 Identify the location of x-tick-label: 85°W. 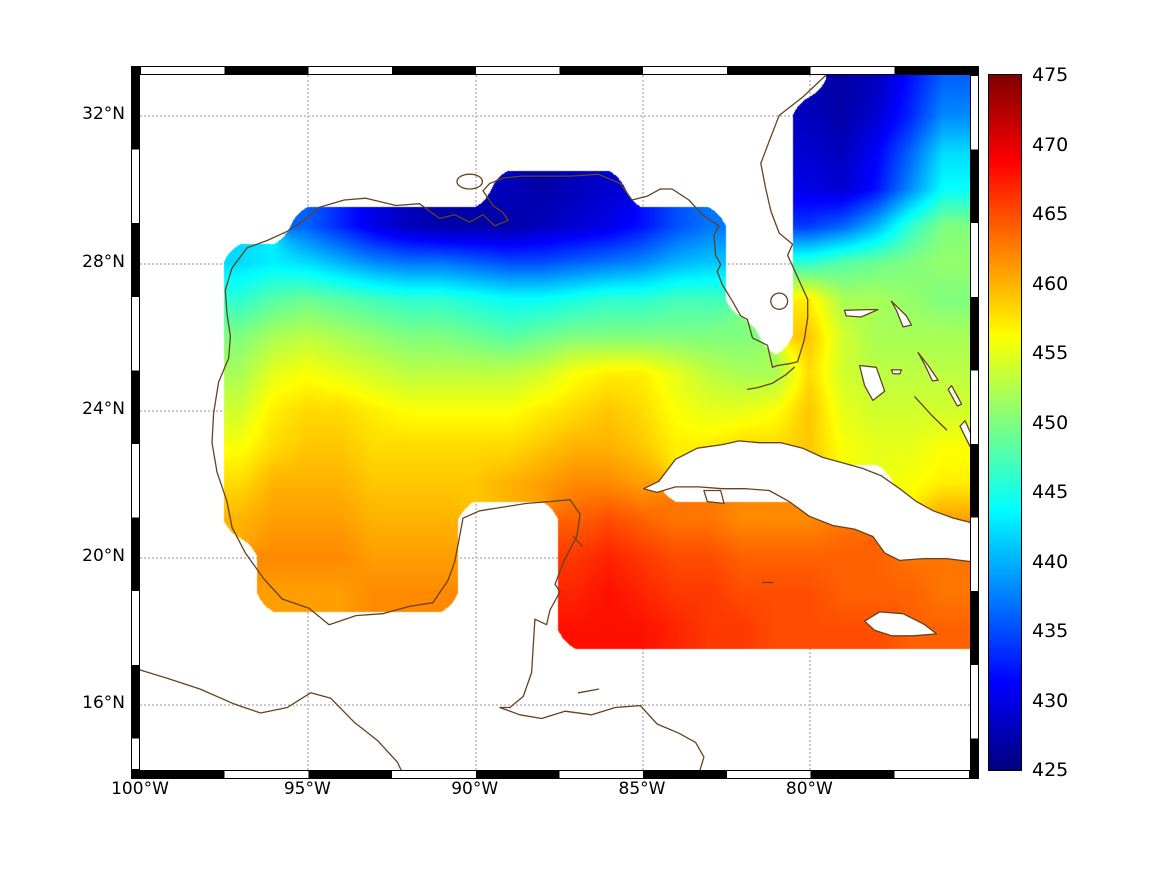
(642, 789).